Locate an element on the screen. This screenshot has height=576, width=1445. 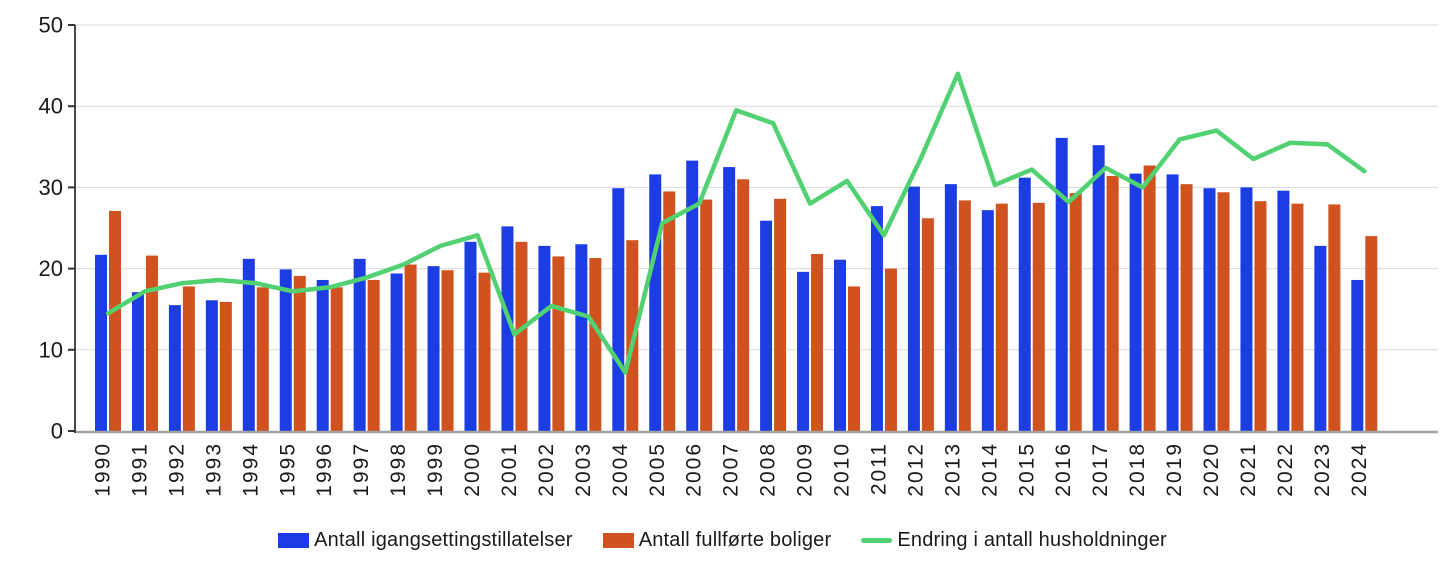
bar-igangsettingstillatelser-2017 is located at coordinates (1098, 288).